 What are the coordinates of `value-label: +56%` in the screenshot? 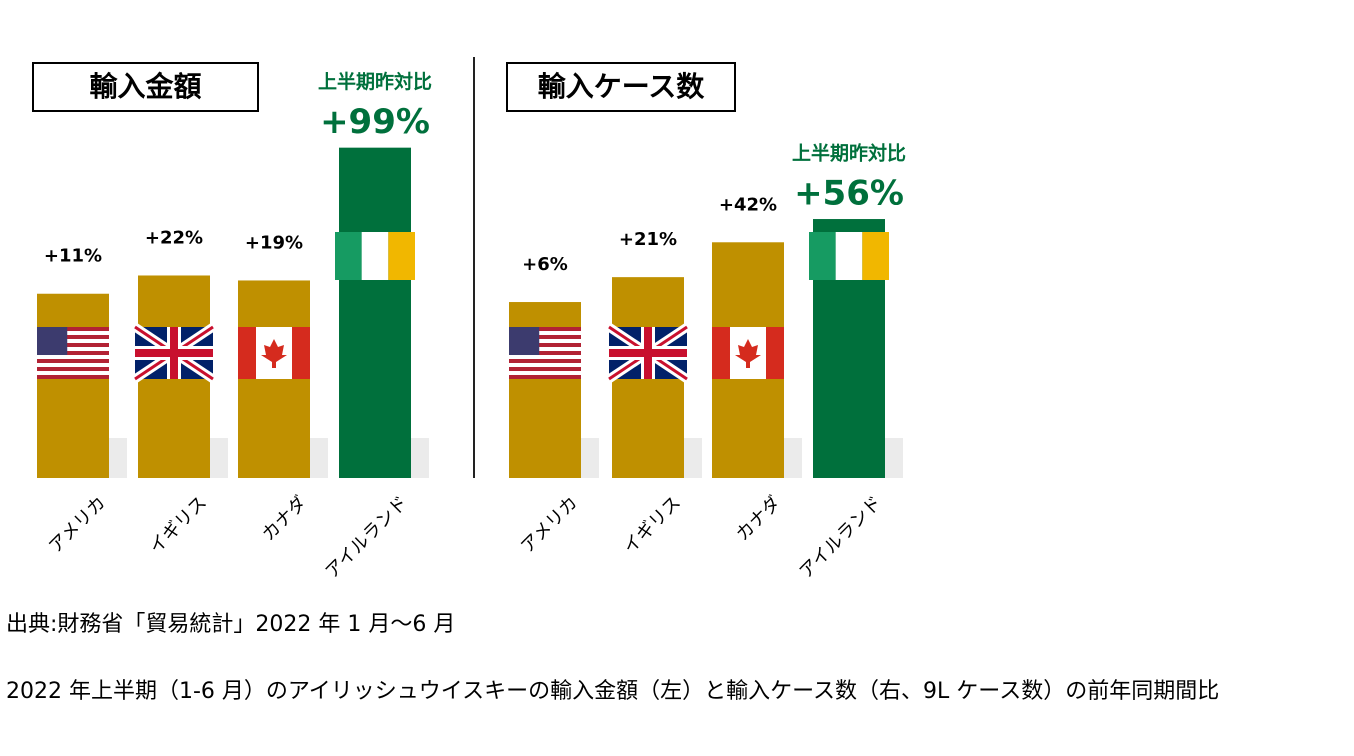 It's located at (849, 194).